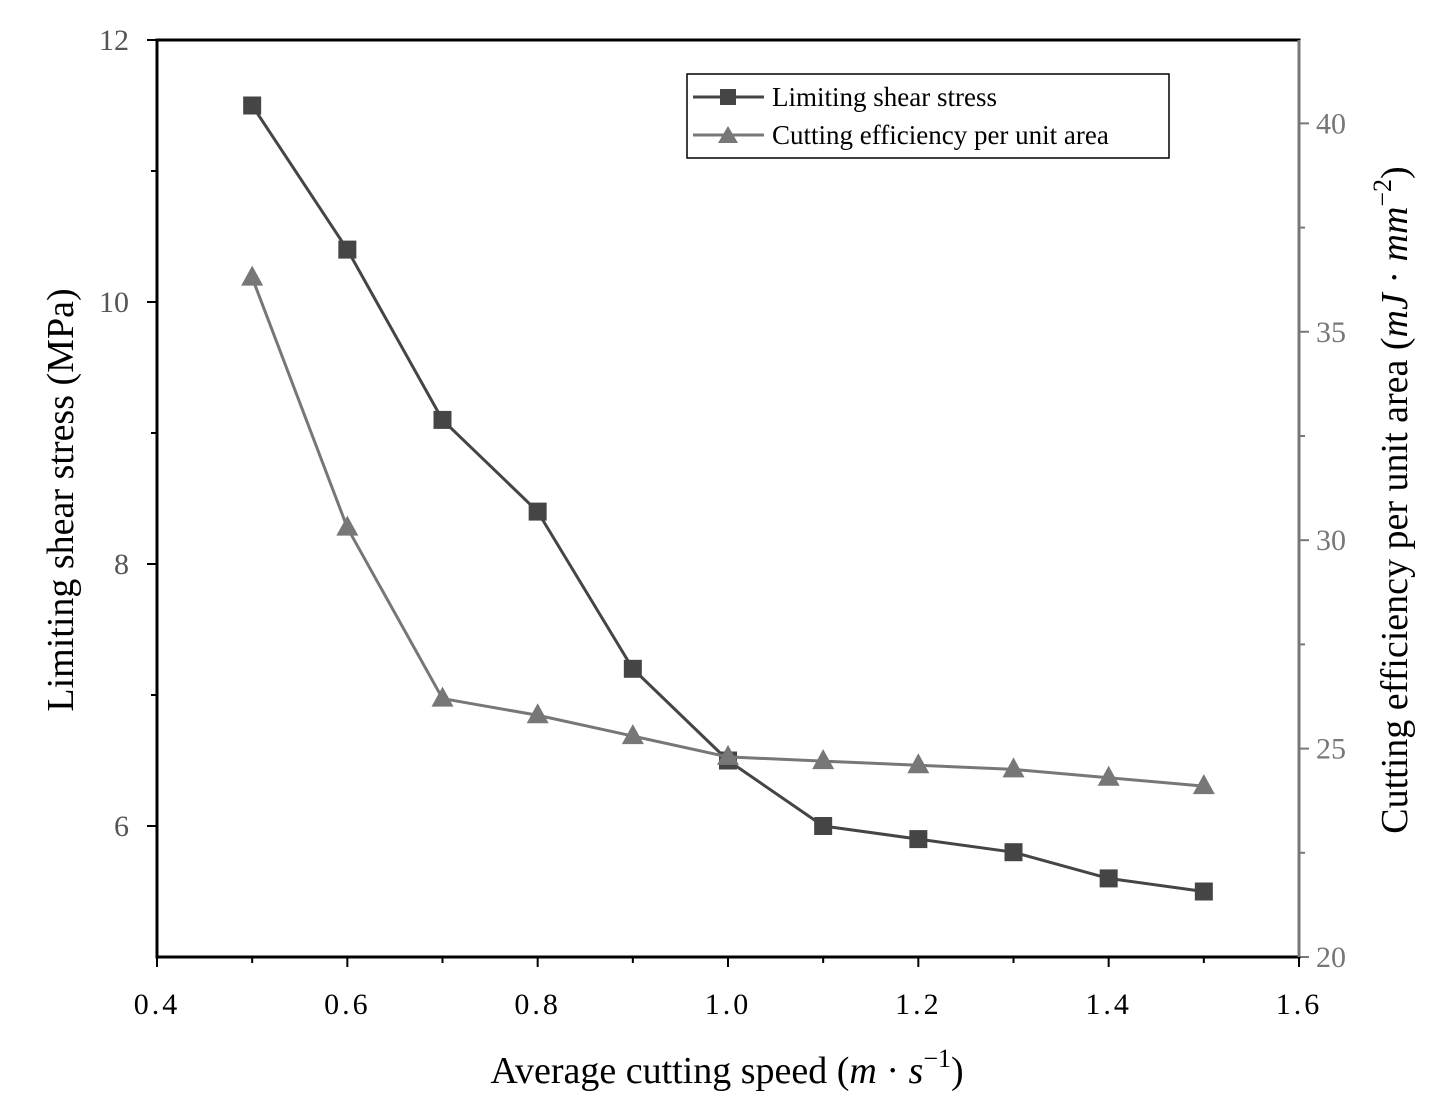 Image resolution: width=1435 pixels, height=1113 pixels. Describe the element at coordinates (658, 1071) in the screenshot. I see `x-axis-title-text: Average cutting speed` at that location.